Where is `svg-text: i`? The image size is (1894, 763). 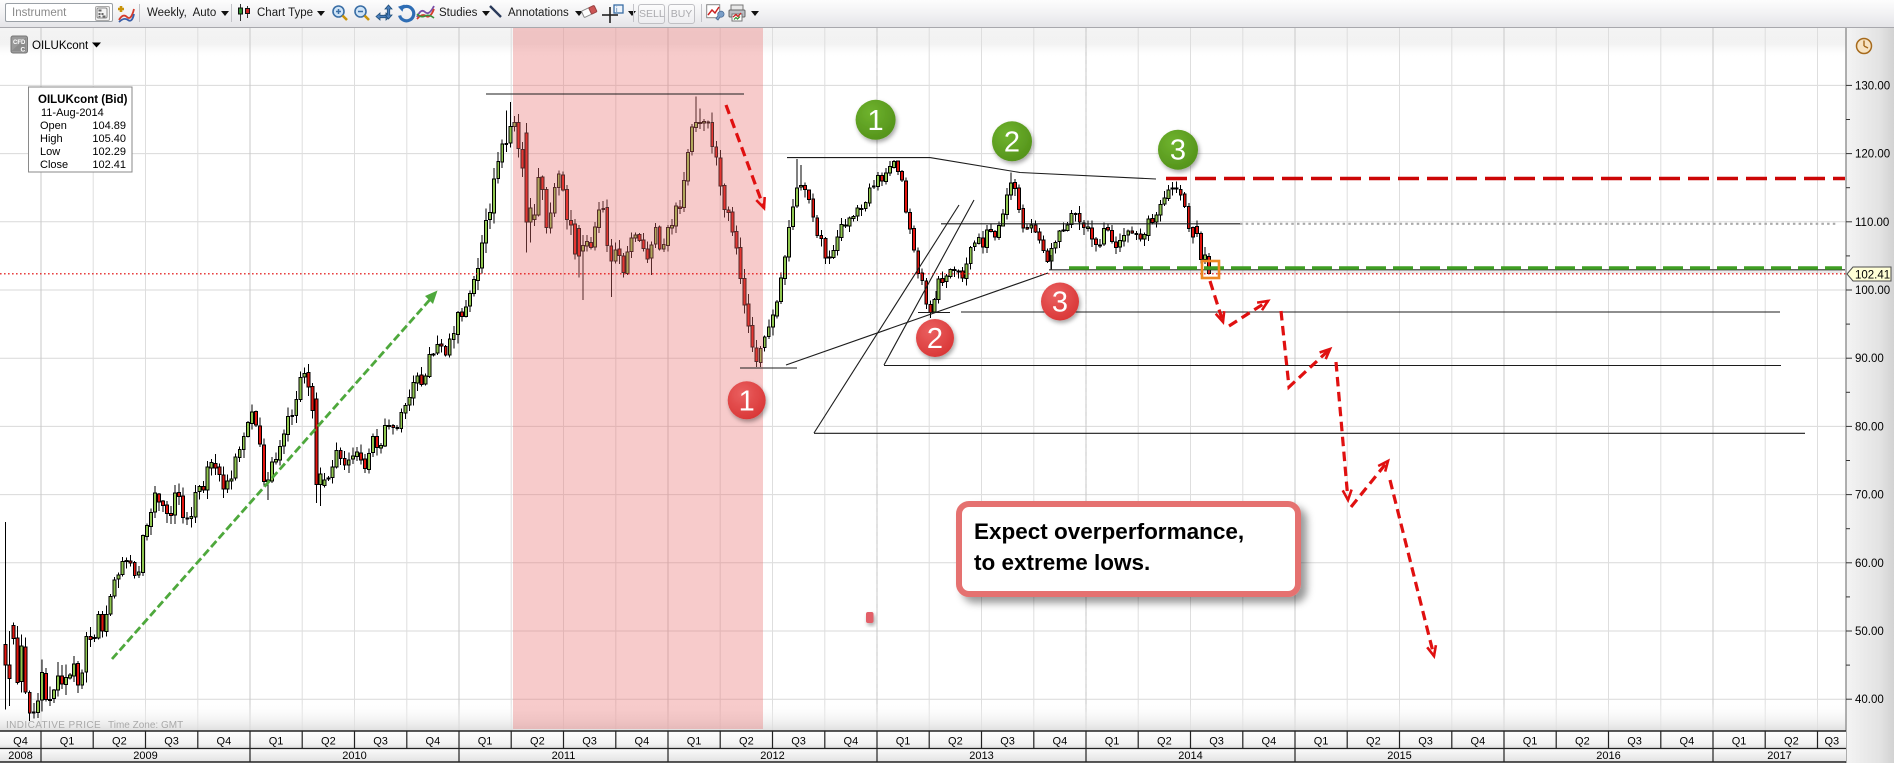
svg-text: i is located at coordinates (617, 10).